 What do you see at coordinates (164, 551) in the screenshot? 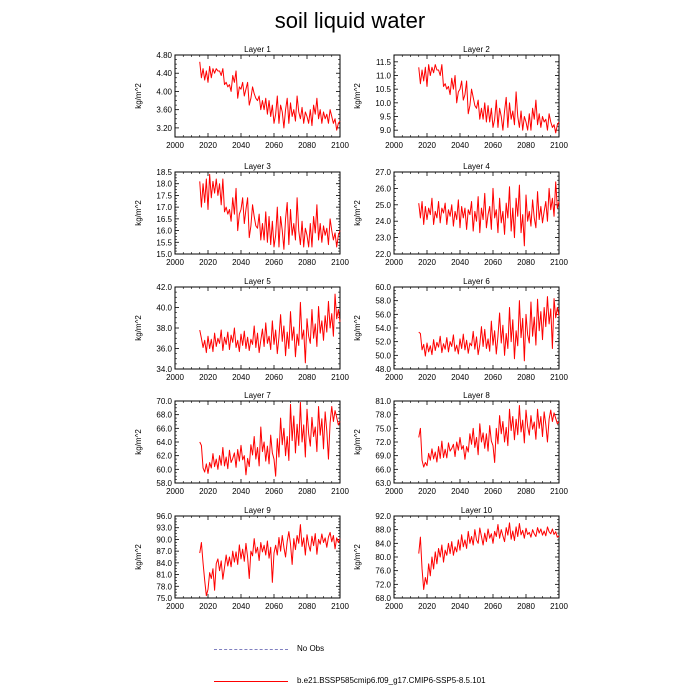
I see `y-tick-label: 87.0` at bounding box center [164, 551].